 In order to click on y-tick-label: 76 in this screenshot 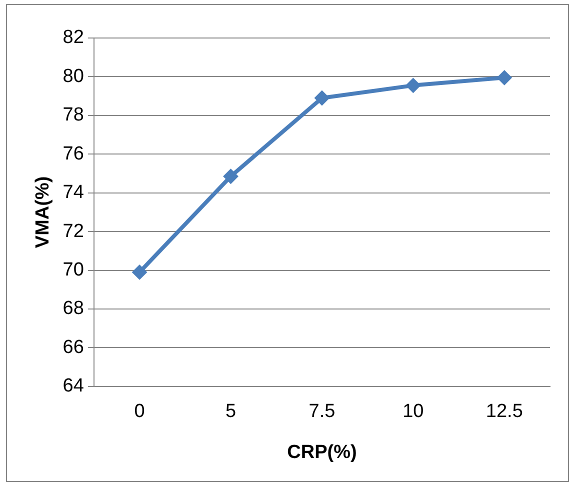, I will do `click(73, 153)`.